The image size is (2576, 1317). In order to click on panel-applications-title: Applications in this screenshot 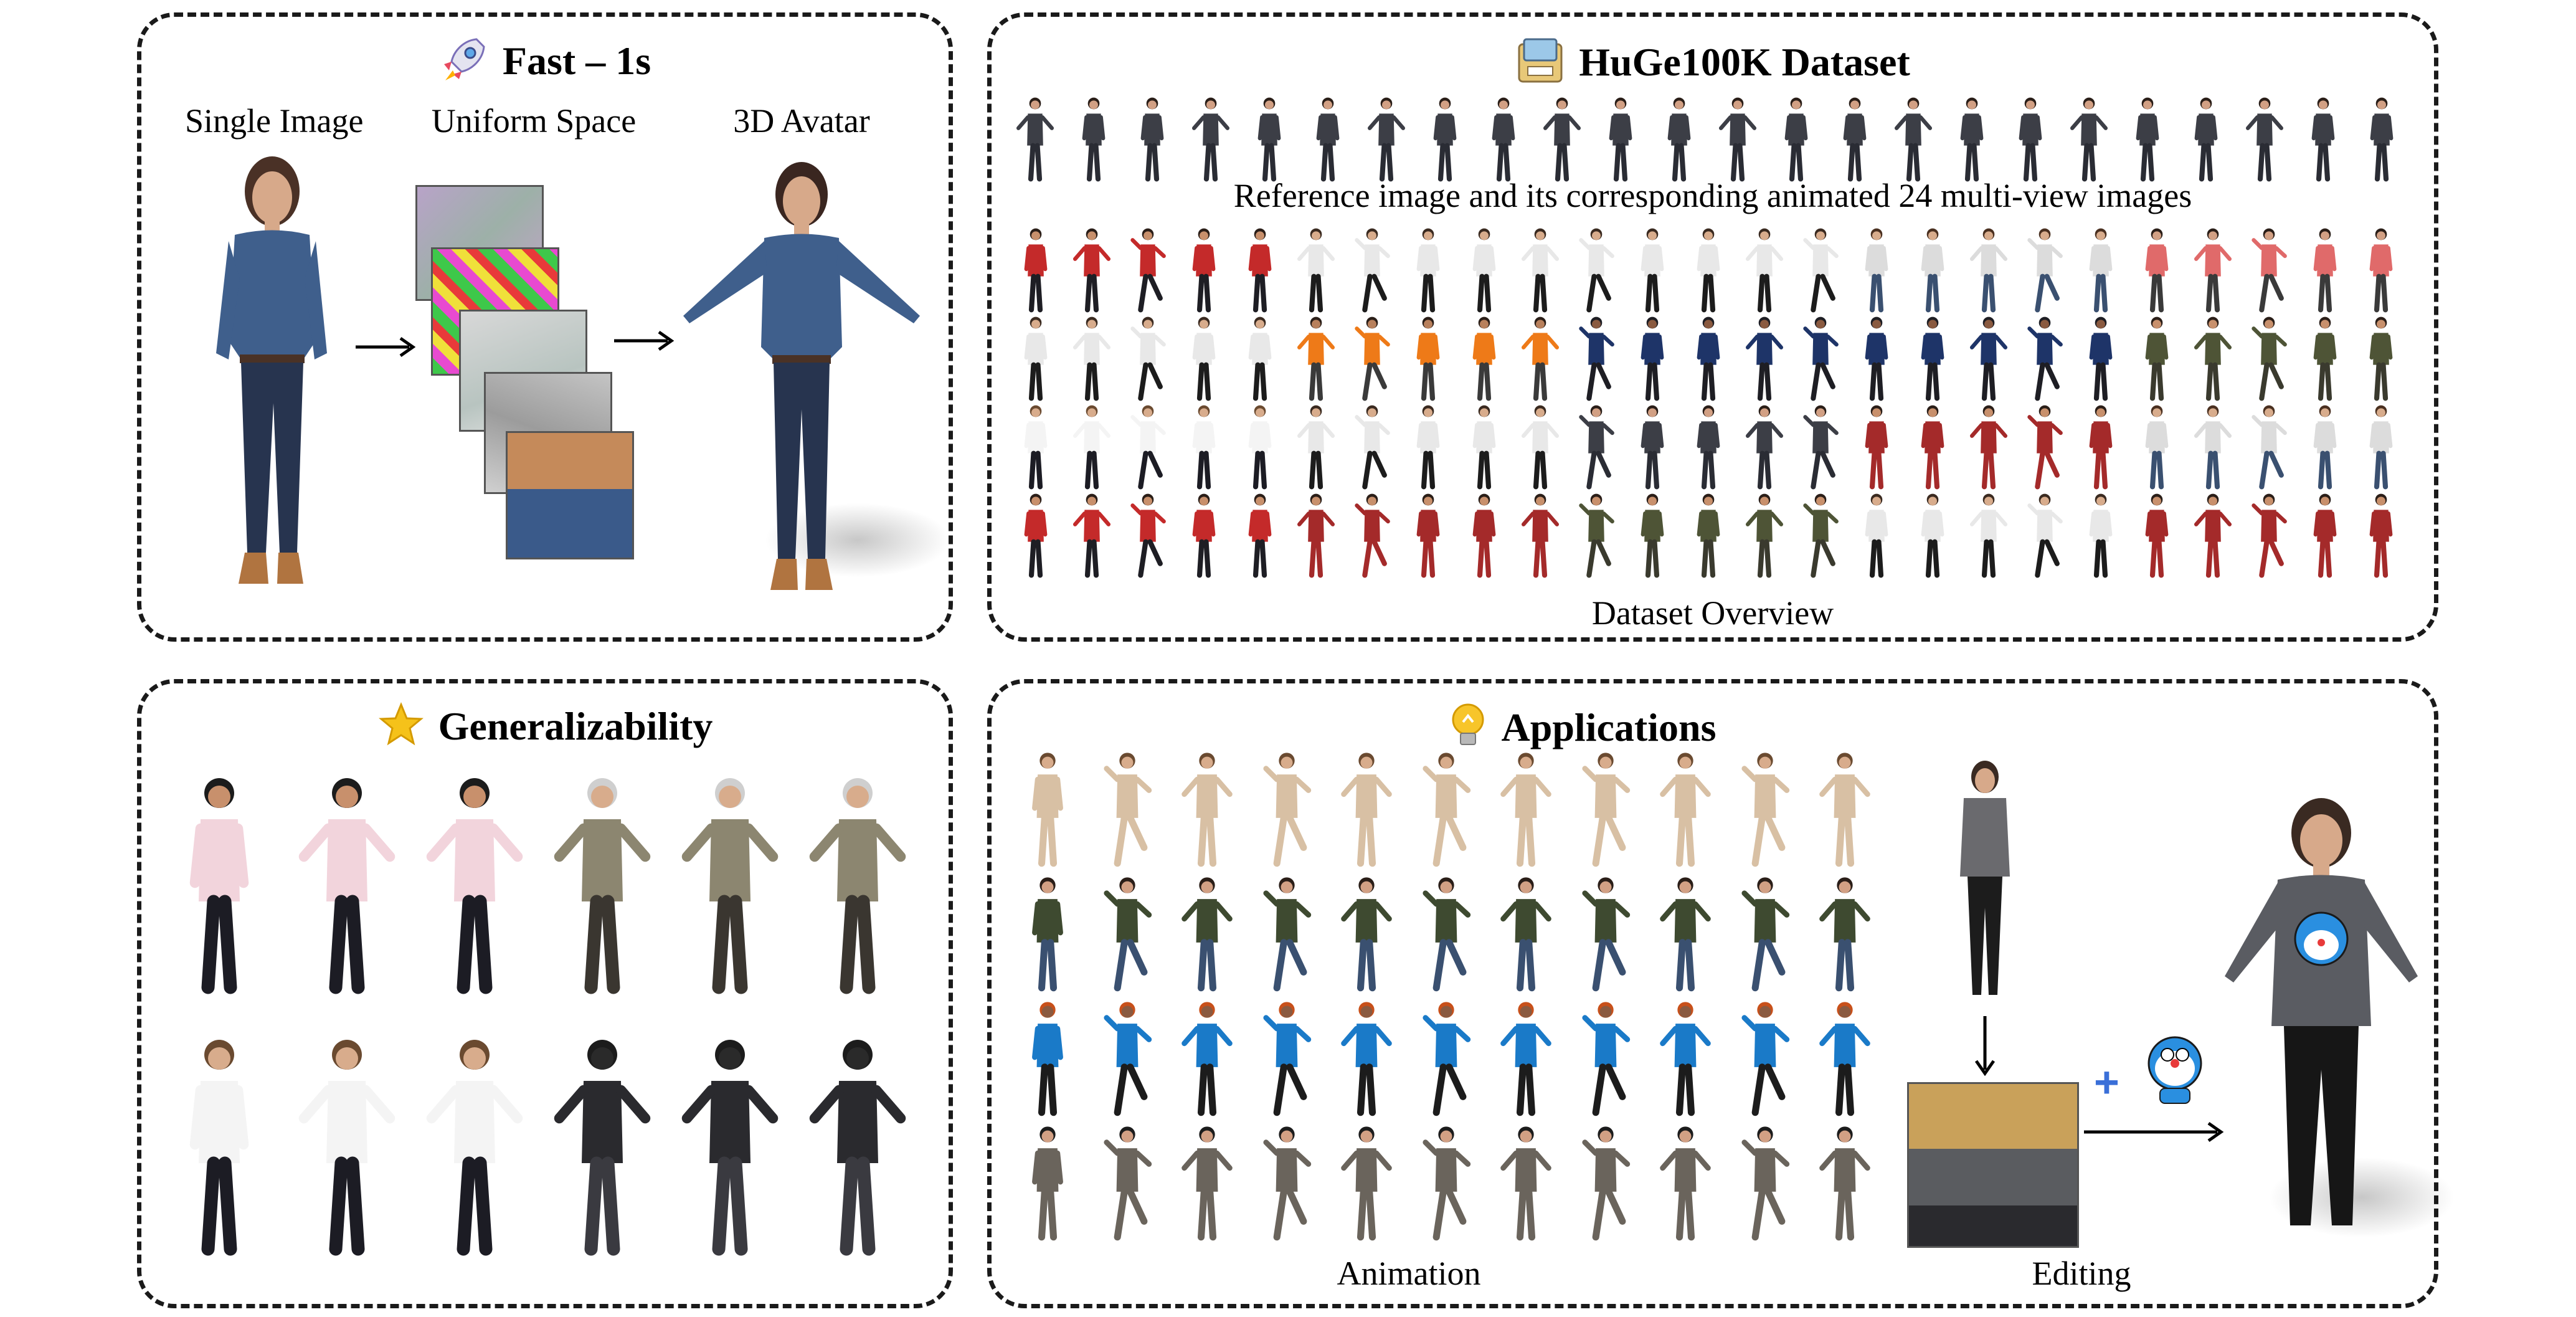, I will do `click(1582, 732)`.